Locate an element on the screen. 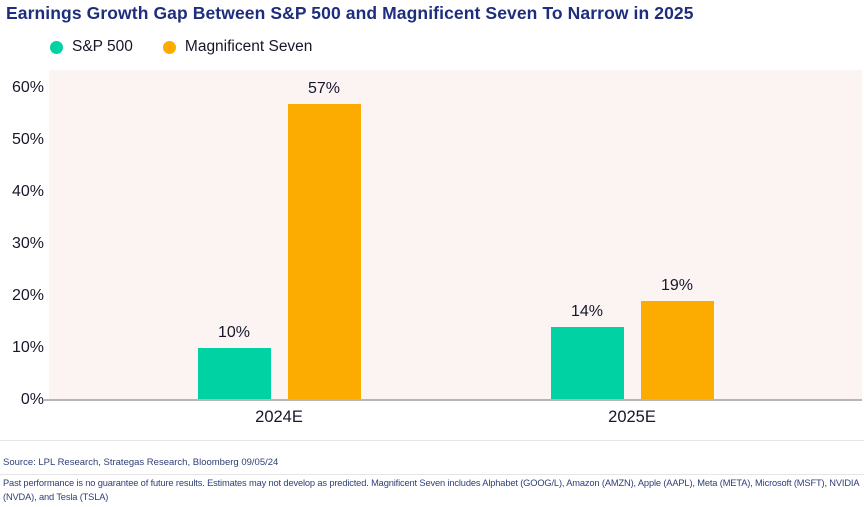 The image size is (864, 507). y-tick-10: 10% is located at coordinates (27, 347).